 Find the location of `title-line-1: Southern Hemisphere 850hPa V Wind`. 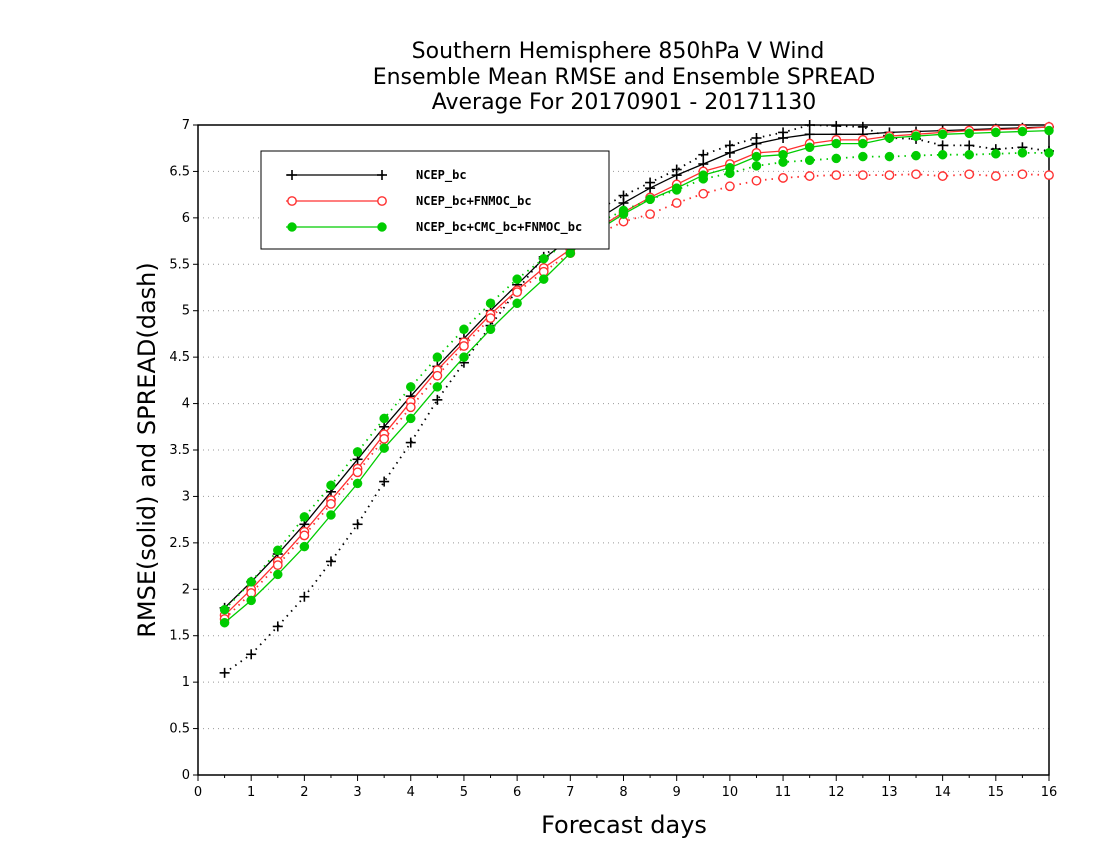

title-line-1: Southern Hemisphere 850hPa V Wind is located at coordinates (618, 51).